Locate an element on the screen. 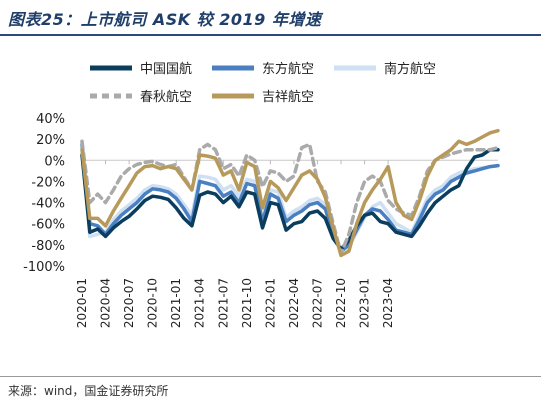 The height and width of the screenshot is (404, 541). y-tick-label: -100% is located at coordinates (44, 267).